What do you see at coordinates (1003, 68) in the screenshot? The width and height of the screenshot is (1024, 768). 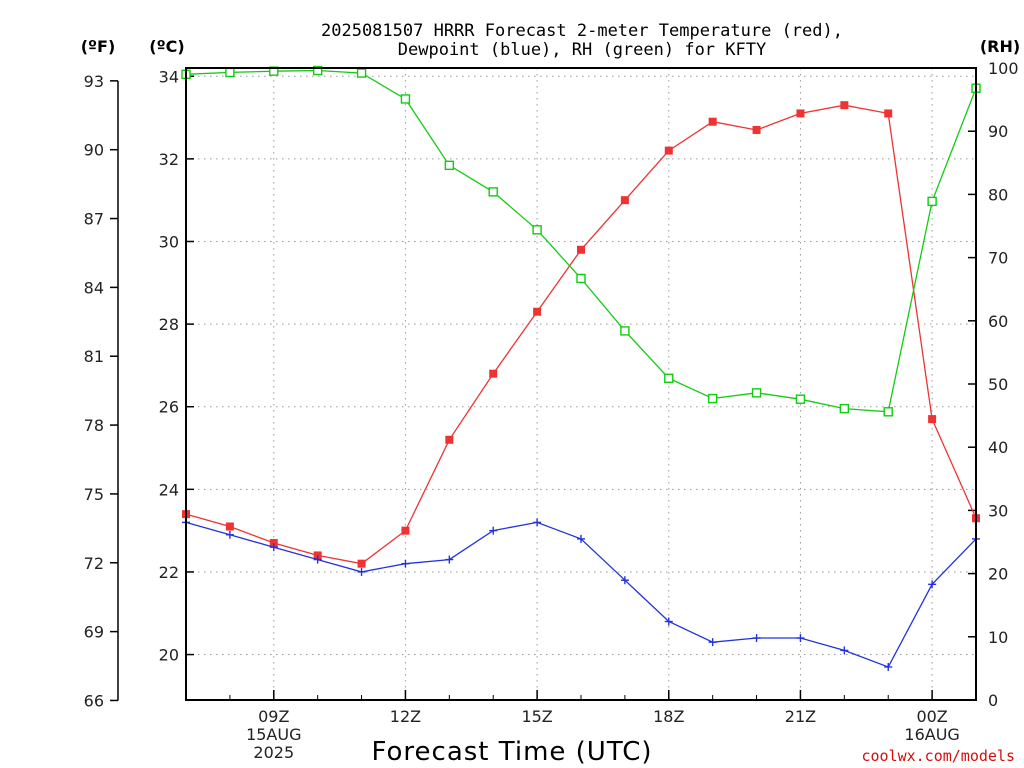 I see `rh-tick-label: 100` at bounding box center [1003, 68].